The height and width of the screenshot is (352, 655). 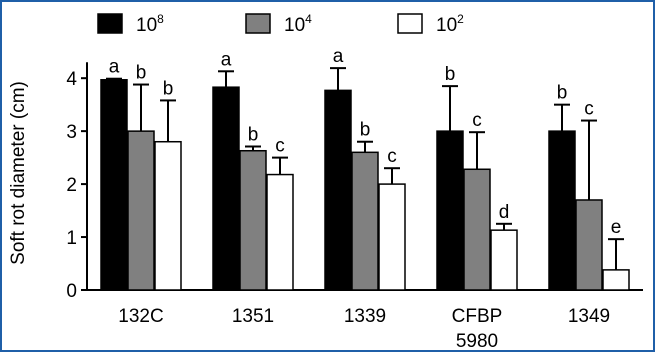 What do you see at coordinates (140, 316) in the screenshot?
I see `x-tick-label: 132C` at bounding box center [140, 316].